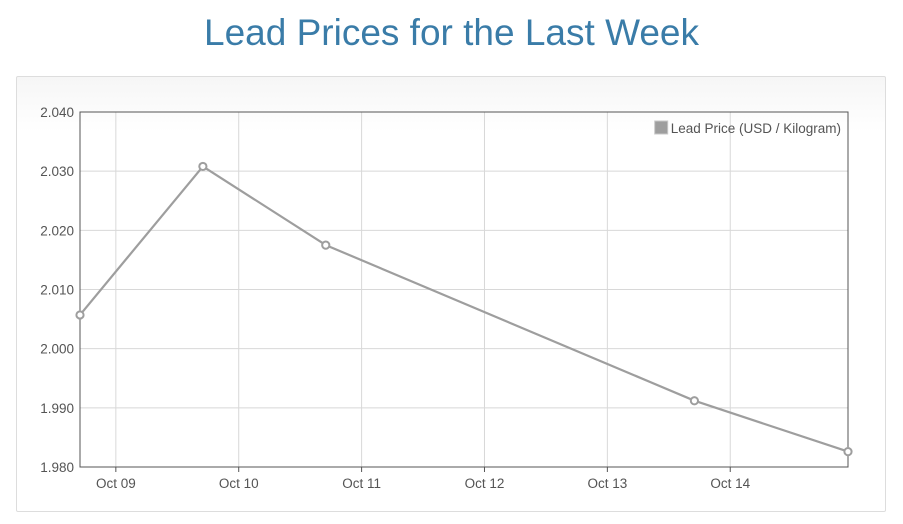 This screenshot has width=903, height=524. I want to click on y-tick-label: 2.010, so click(57, 290).